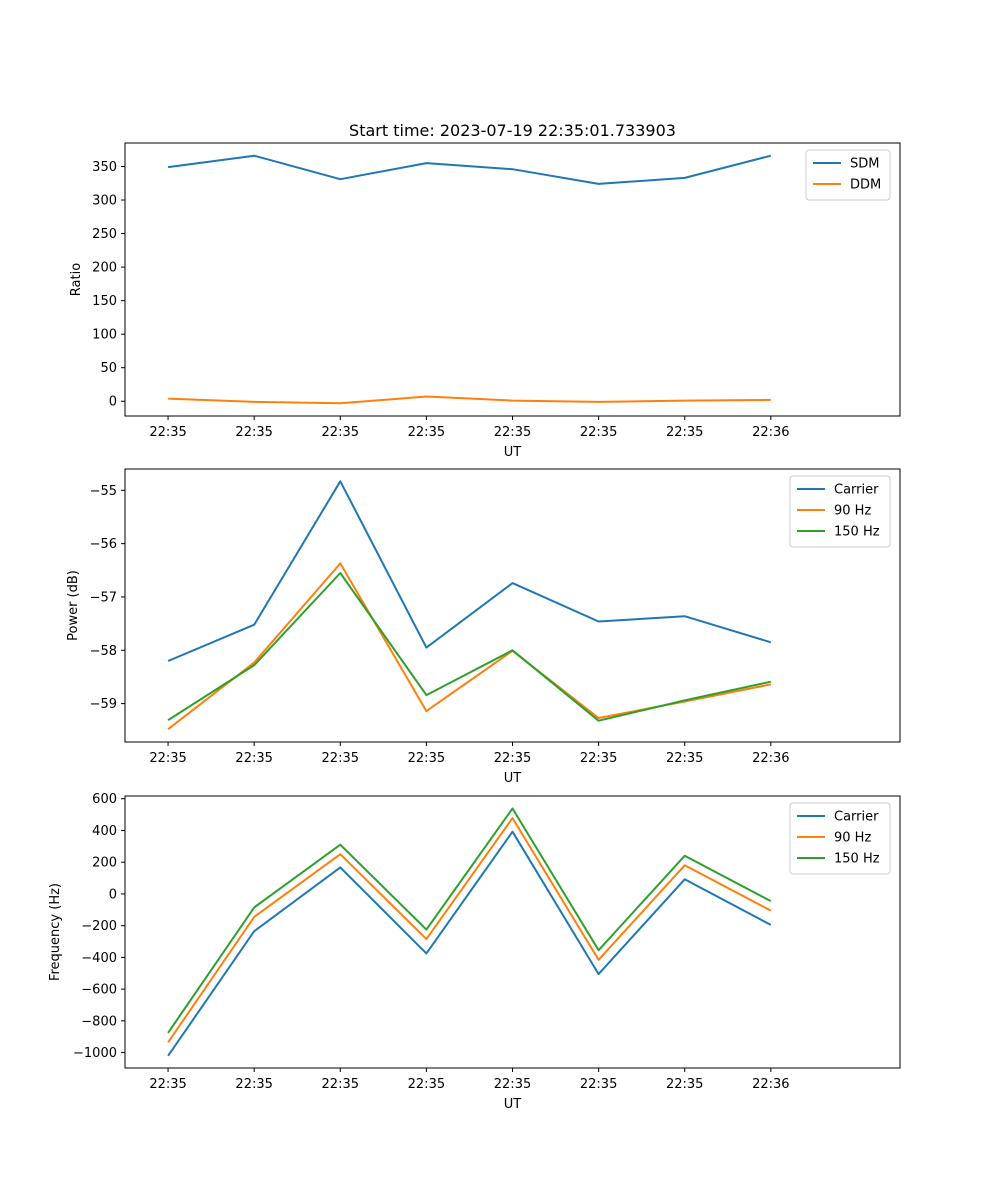 This screenshot has height=1200, width=1000. Describe the element at coordinates (103, 597) in the screenshot. I see `y-tick-label: −57` at that location.